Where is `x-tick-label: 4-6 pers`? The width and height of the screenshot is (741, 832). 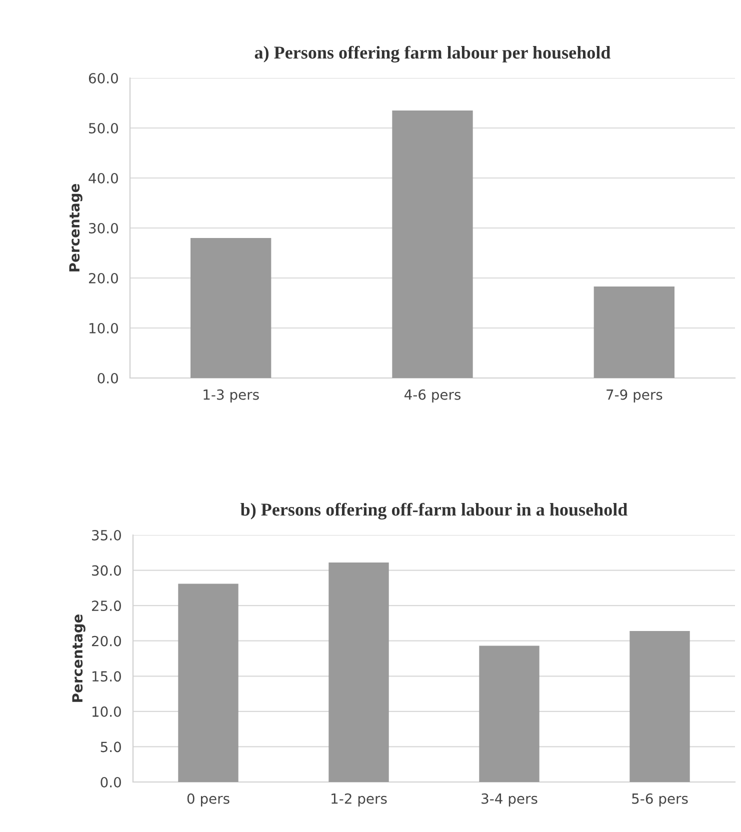
x-tick-label: 4-6 pers is located at coordinates (432, 396).